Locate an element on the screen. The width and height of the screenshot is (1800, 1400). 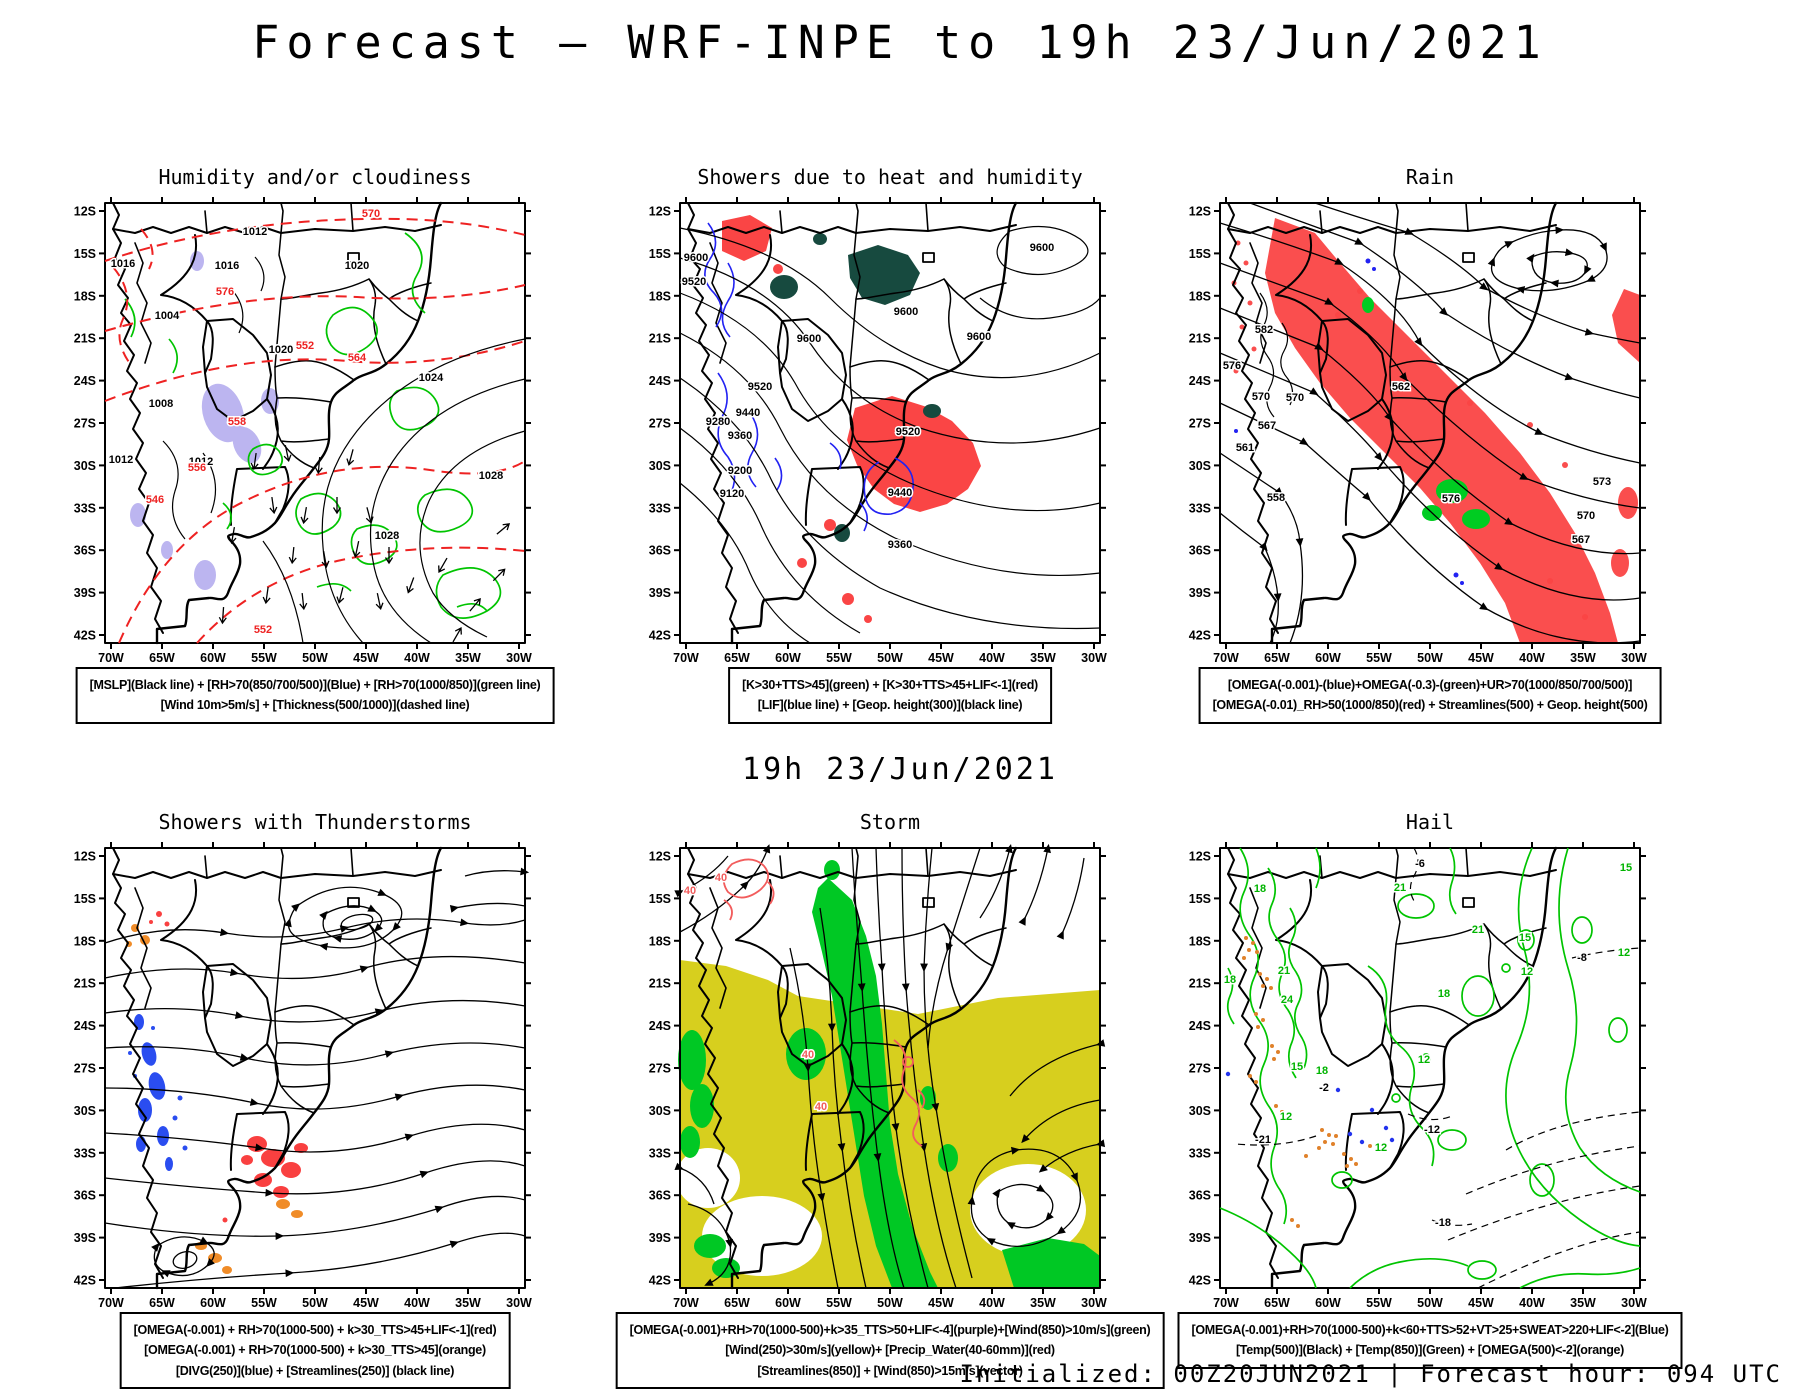
contour-label: 9600 is located at coordinates (1042, 248).